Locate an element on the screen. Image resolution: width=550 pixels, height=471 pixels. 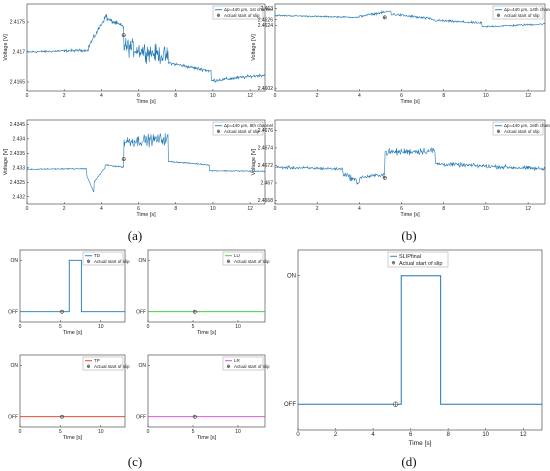
y-tick-label: 2.4668 is located at coordinates (266, 201).